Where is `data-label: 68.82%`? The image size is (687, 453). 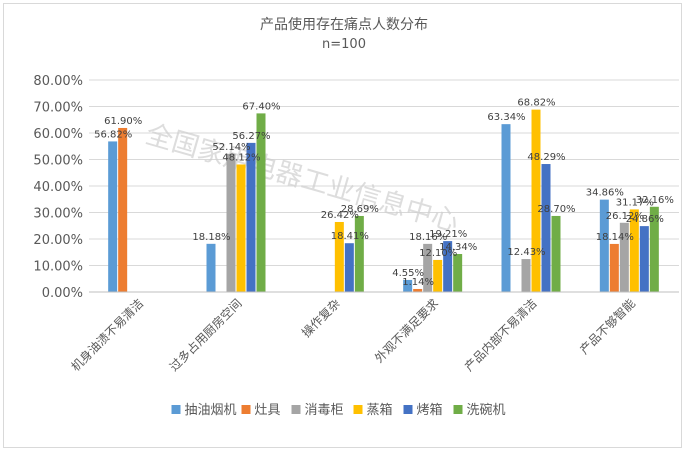
data-label: 68.82% is located at coordinates (536, 103).